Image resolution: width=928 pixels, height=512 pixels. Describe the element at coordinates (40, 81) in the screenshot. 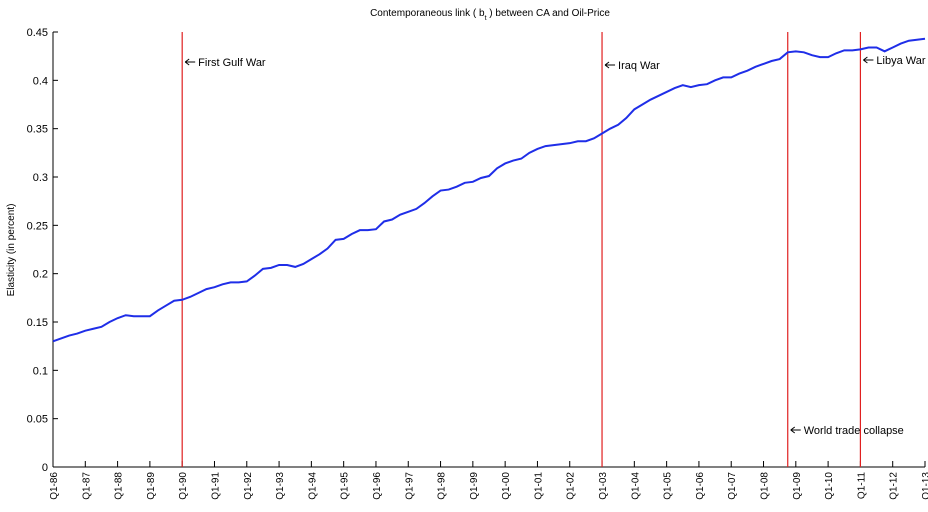

I see `y-tick-label: 0.4` at that location.